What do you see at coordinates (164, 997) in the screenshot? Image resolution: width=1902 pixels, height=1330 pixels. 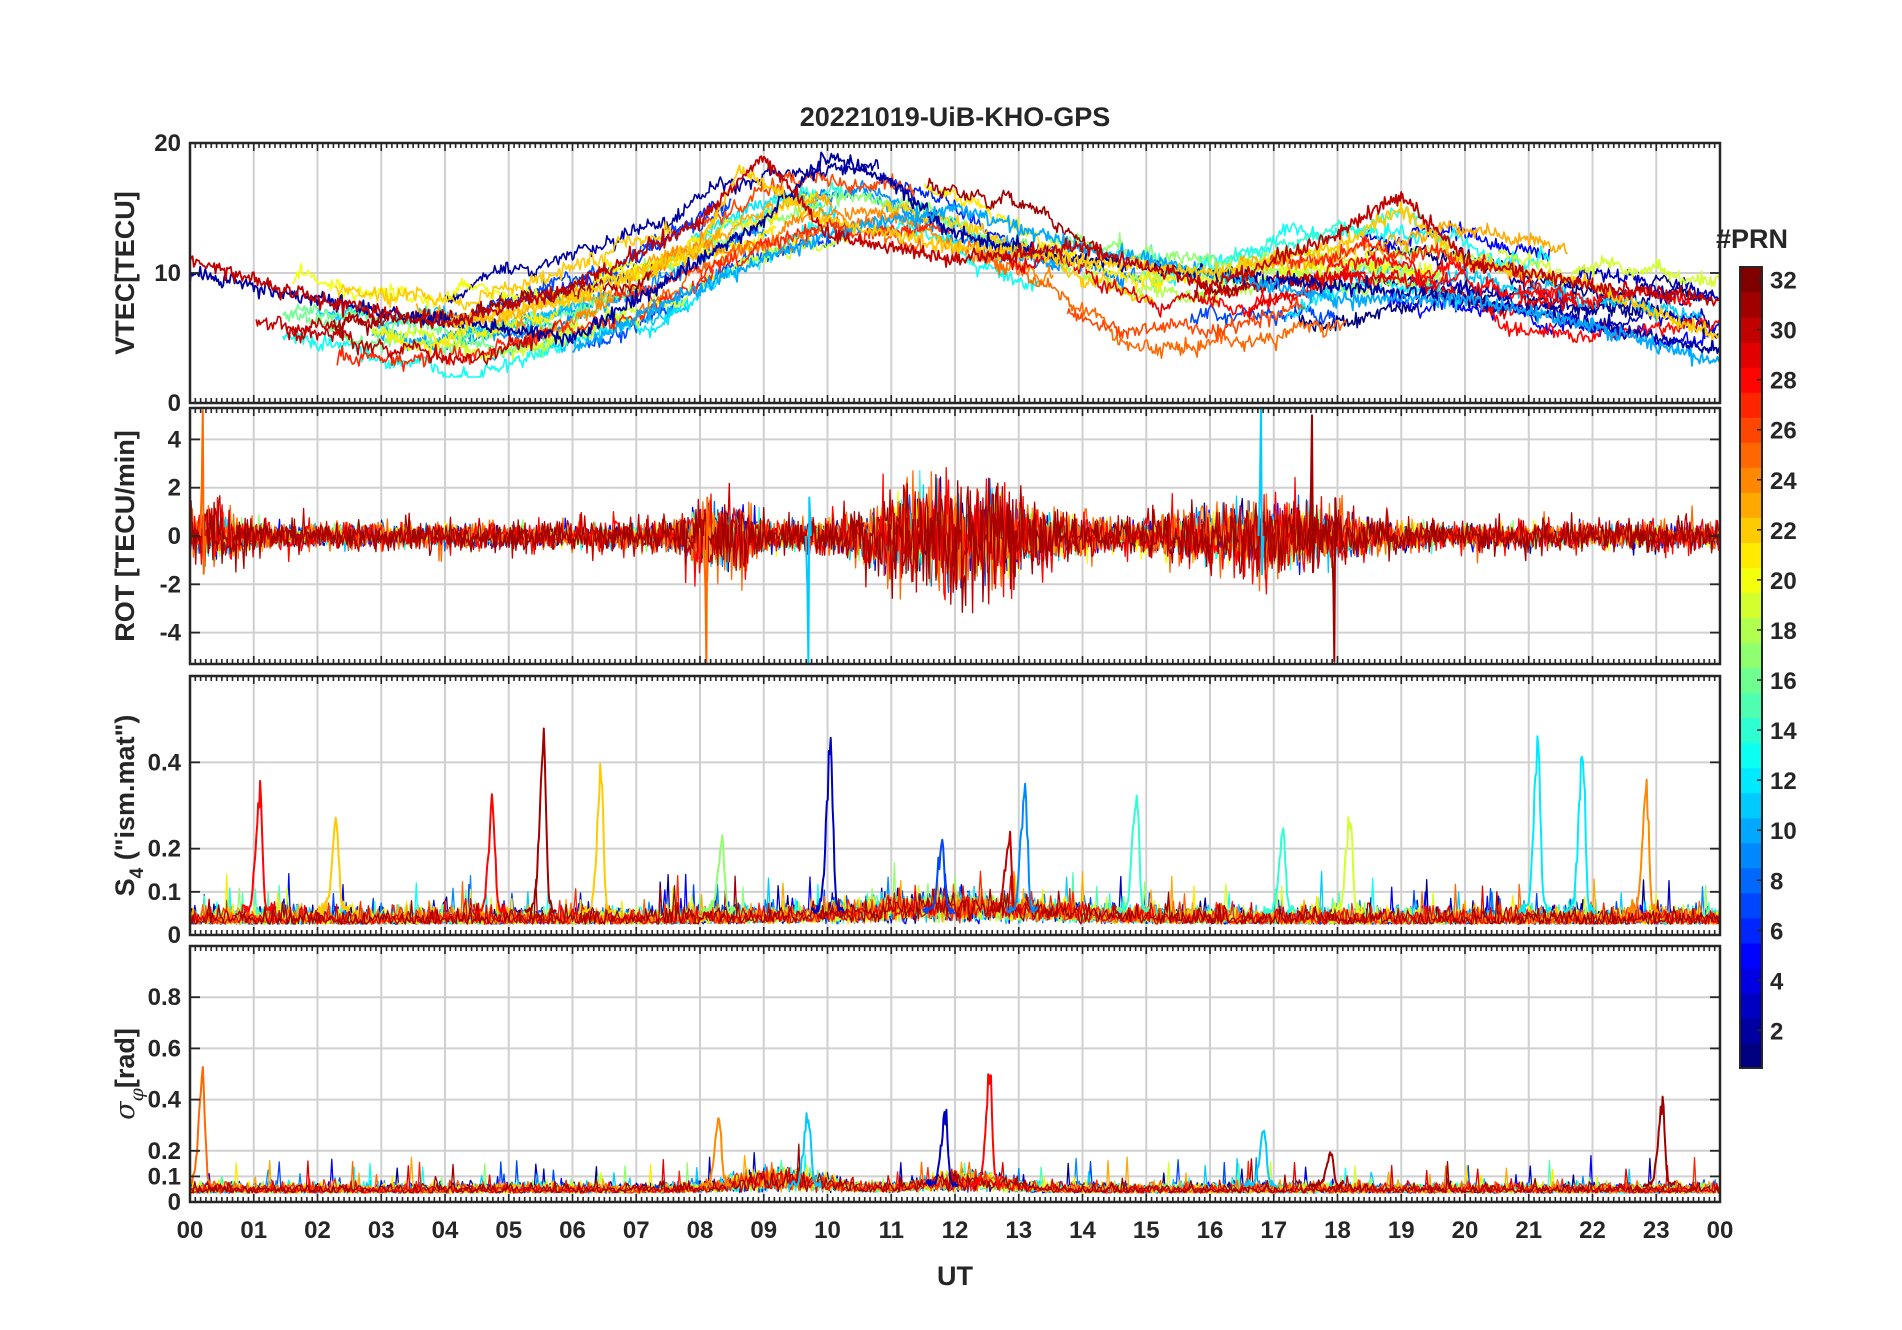 I see `y-tick-label: 0.8` at bounding box center [164, 997].